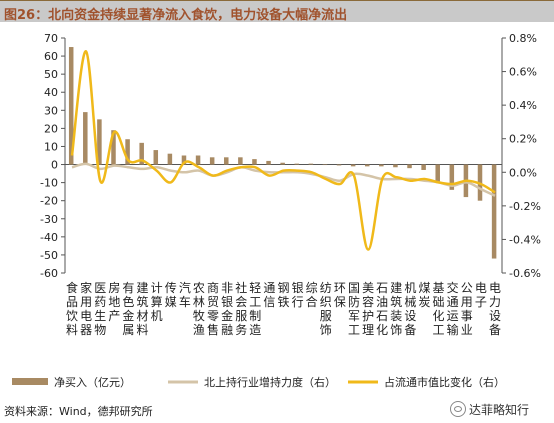  I want to click on category-label: 交通运输, so click(453, 308).